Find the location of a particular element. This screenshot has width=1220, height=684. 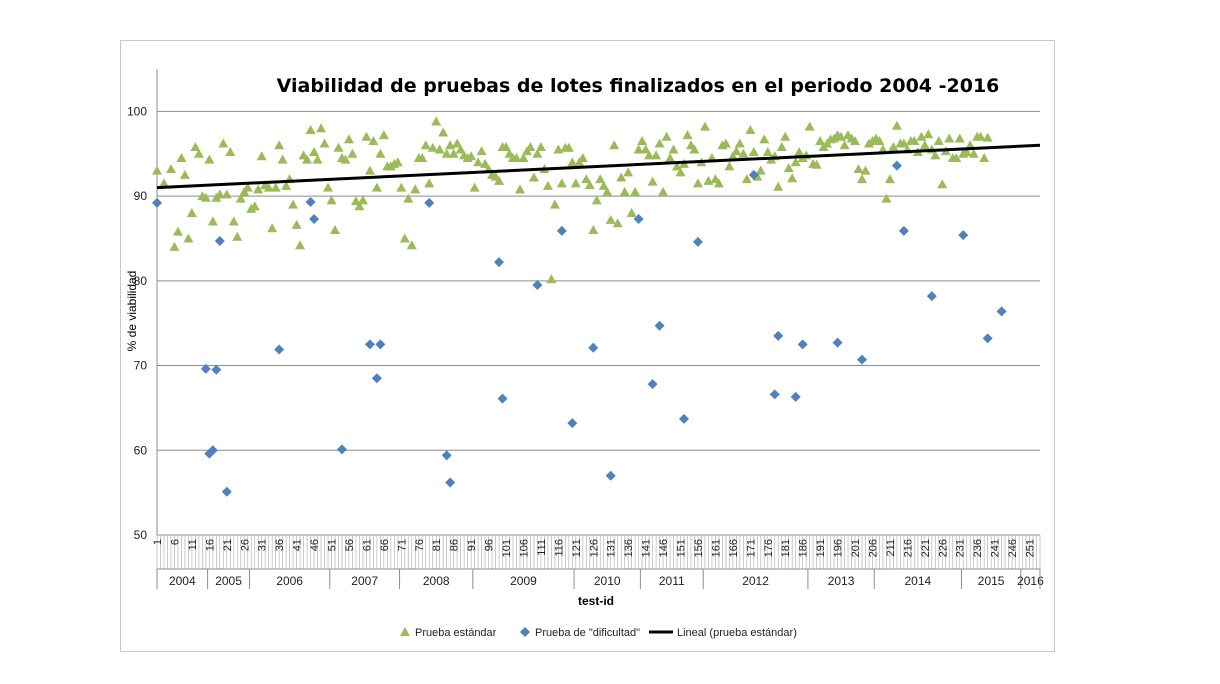

x-tick-label-6: 6 is located at coordinates (175, 542).